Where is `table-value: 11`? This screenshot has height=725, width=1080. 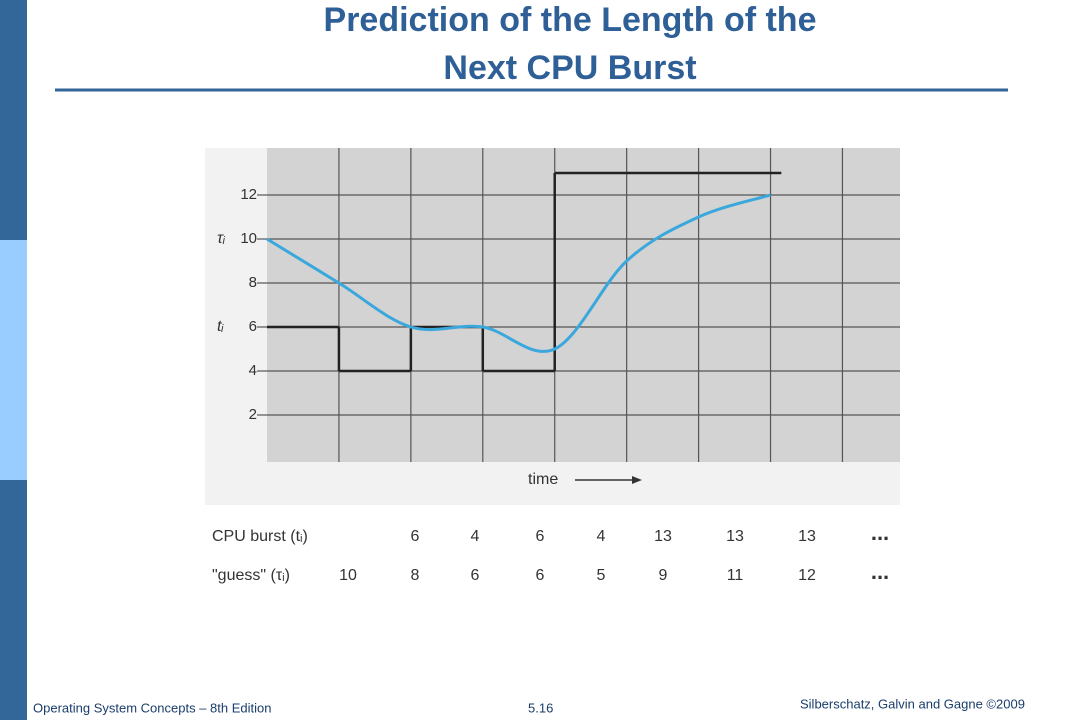
table-value: 11 is located at coordinates (735, 575).